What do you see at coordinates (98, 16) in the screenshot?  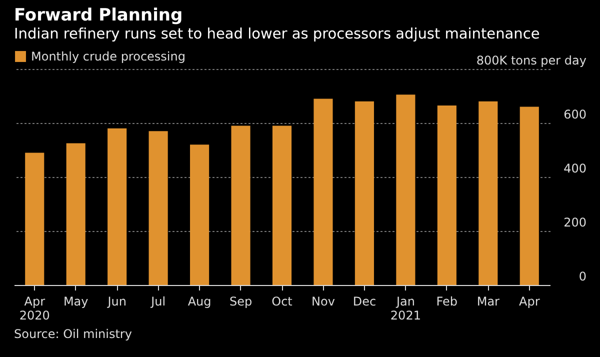 I see `chart-title: Forward Planning` at bounding box center [98, 16].